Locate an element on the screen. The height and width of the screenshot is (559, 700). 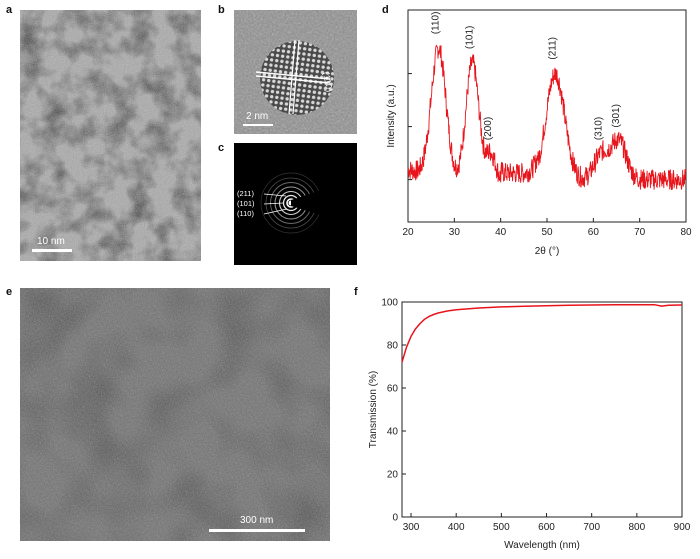
x-axis-label: 2θ (°) is located at coordinates (547, 251).